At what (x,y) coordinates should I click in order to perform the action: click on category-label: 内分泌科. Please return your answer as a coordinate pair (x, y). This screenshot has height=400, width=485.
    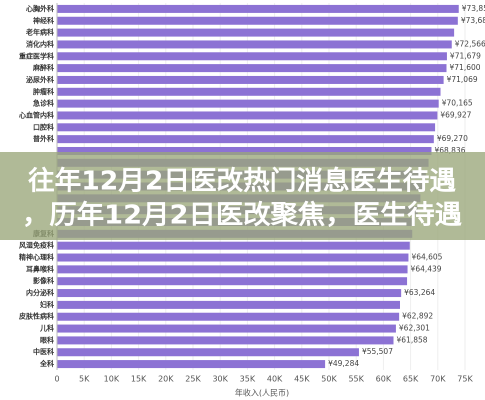
    Looking at the image, I should click on (40, 292).